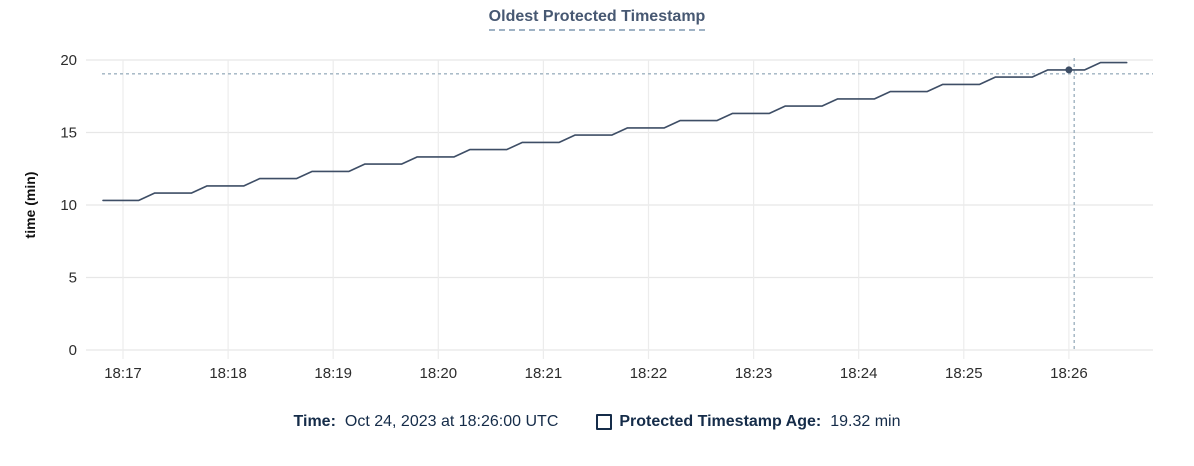 Image resolution: width=1194 pixels, height=466 pixels. What do you see at coordinates (68, 60) in the screenshot?
I see `y-tick-label: 20` at bounding box center [68, 60].